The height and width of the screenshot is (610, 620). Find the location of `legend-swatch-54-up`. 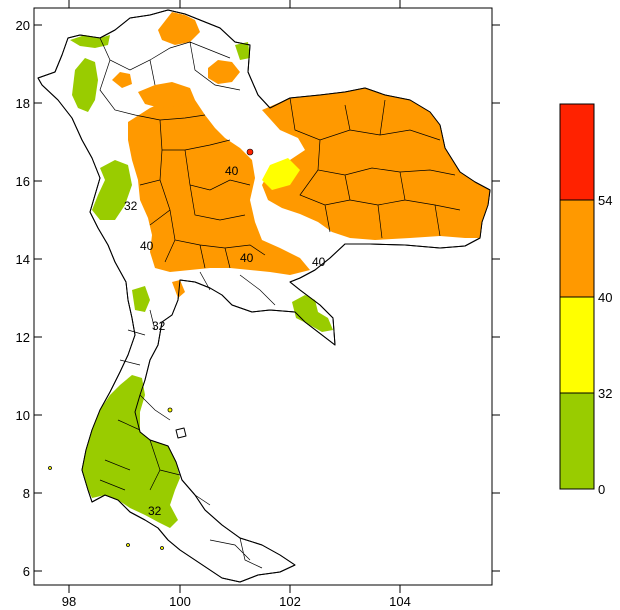

legend-swatch-54-up is located at coordinates (577, 152).